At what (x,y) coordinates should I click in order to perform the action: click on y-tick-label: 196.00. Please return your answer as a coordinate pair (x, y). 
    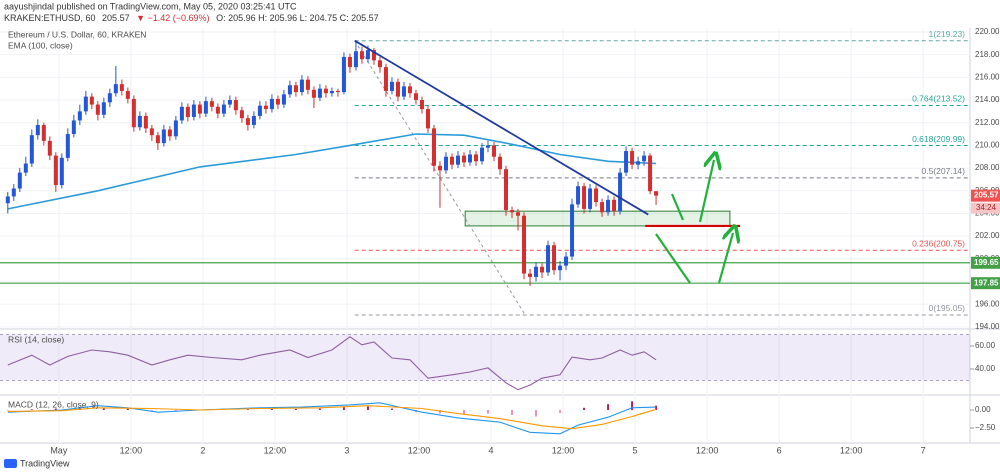
    Looking at the image, I should click on (987, 303).